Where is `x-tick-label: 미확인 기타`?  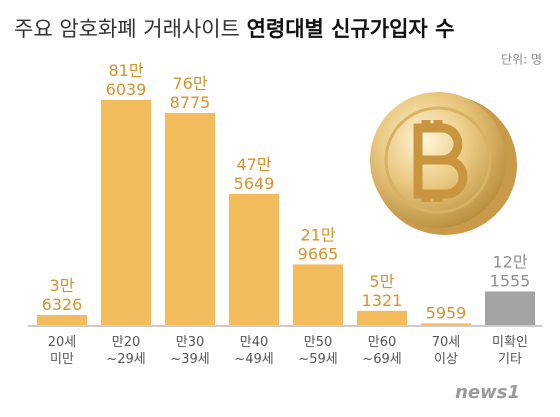
x-tick-label: 미확인 기타 is located at coordinates (510, 351).